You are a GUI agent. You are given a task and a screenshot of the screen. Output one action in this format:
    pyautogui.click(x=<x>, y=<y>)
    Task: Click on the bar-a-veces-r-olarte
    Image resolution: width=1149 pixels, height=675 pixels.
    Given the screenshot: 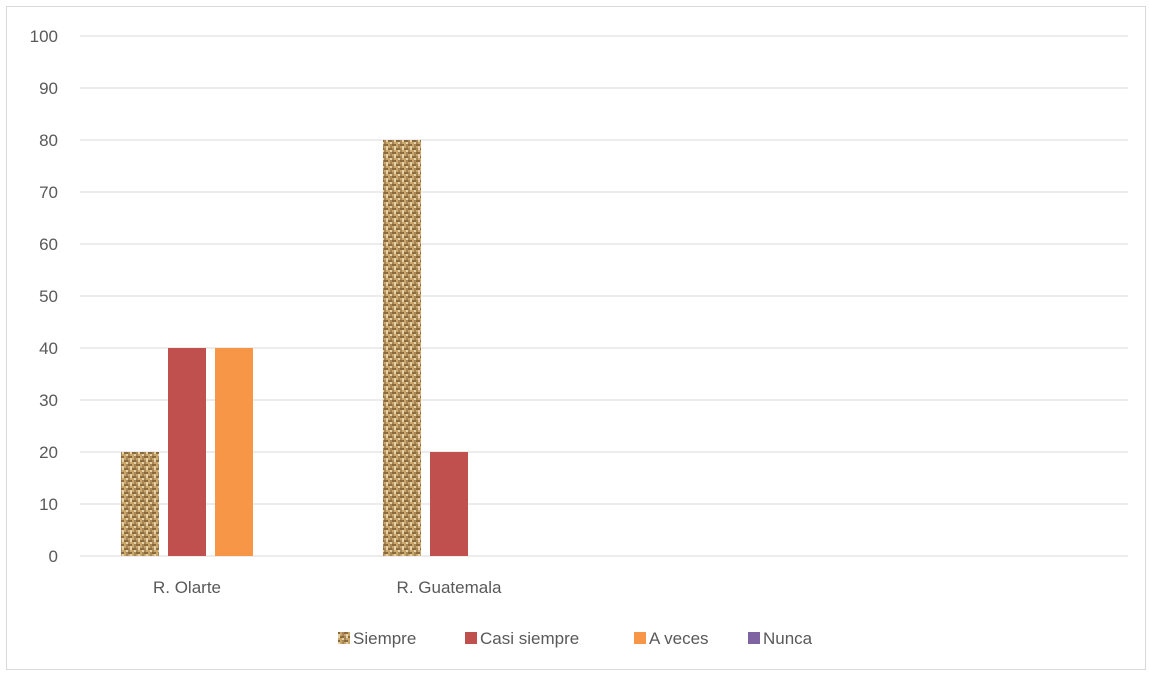 What is the action you would take?
    pyautogui.click(x=234, y=452)
    